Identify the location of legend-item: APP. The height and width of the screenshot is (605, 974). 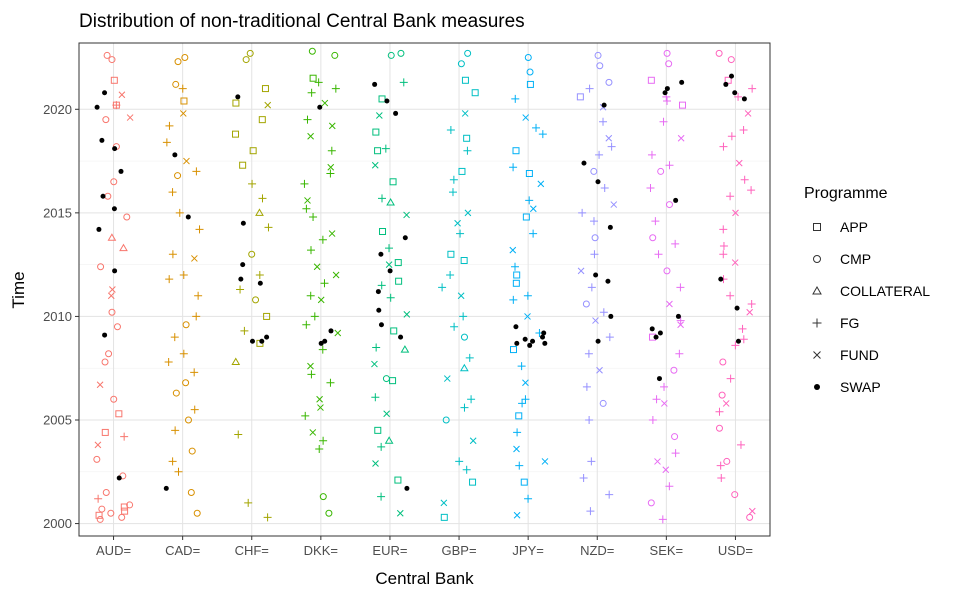
(840, 227).